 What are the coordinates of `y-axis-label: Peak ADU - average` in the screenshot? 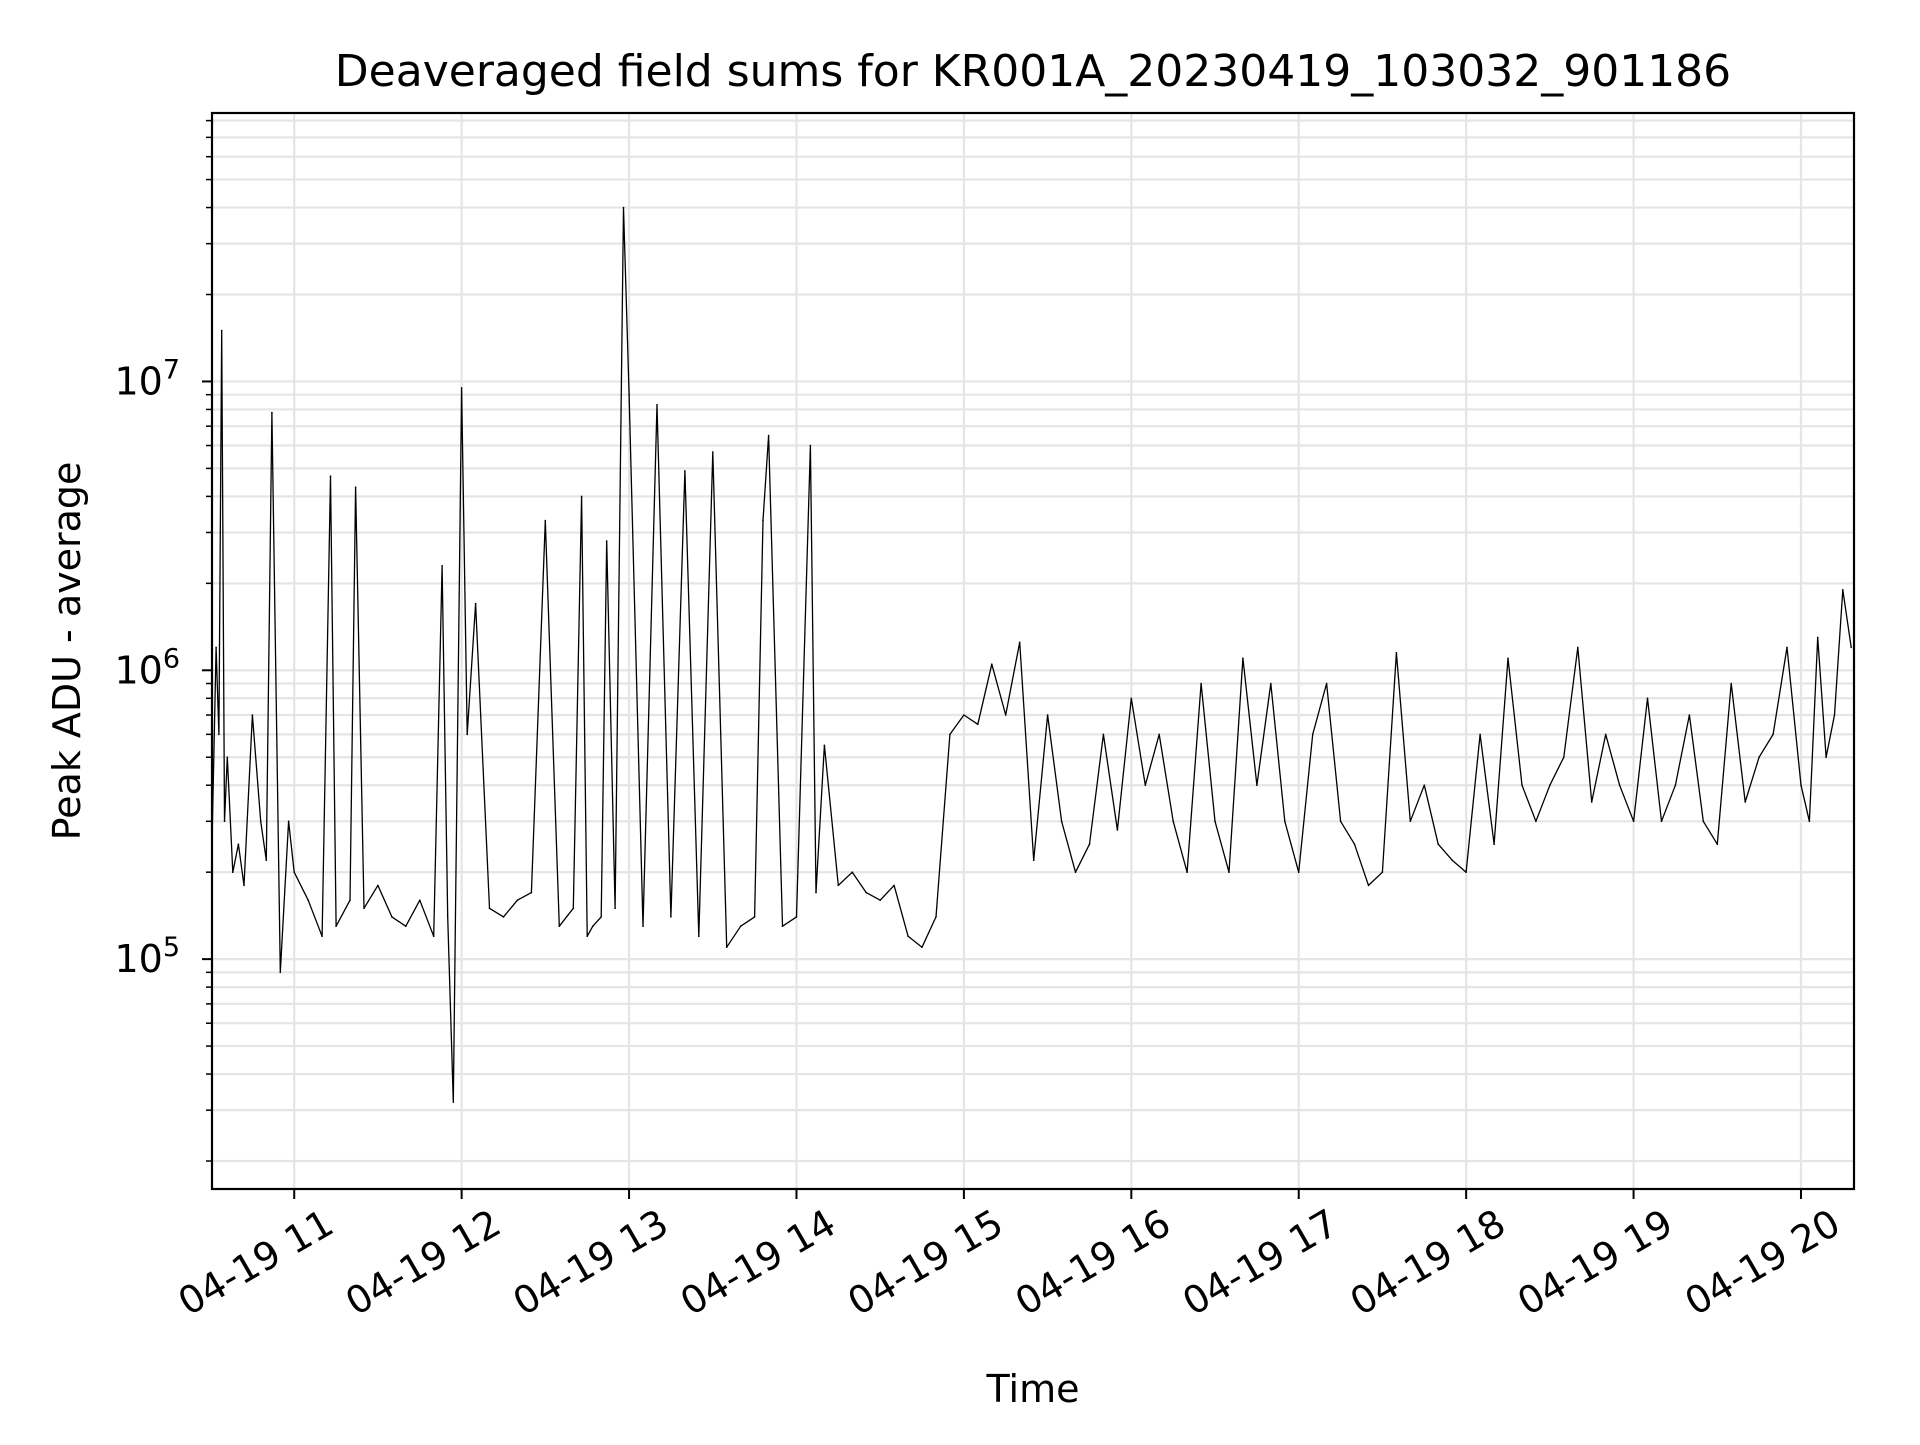 It's located at (67, 651).